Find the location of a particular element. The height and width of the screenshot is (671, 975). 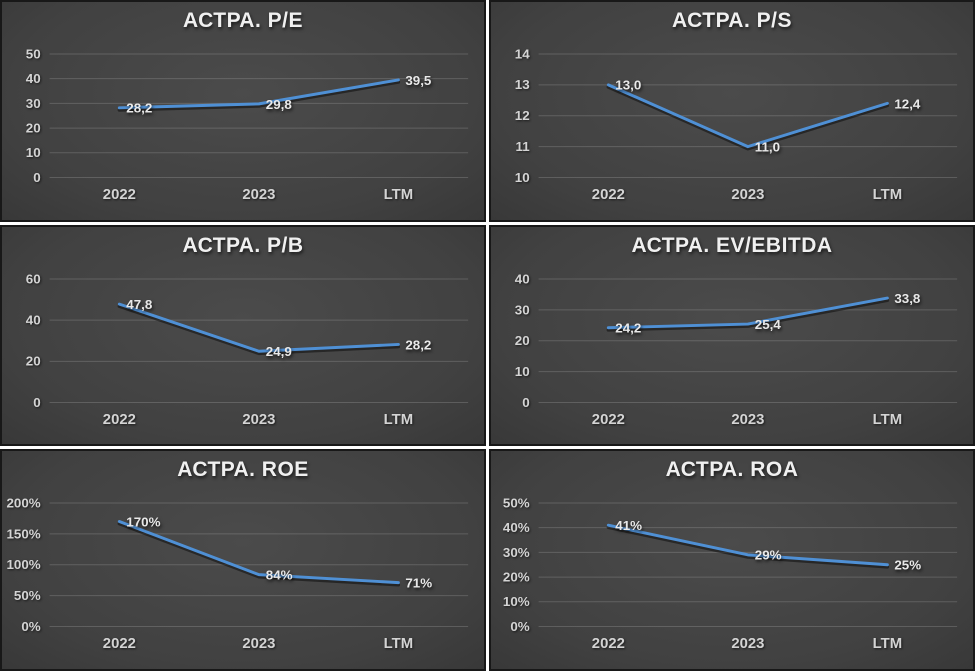

y-axis-tick-label: 100% is located at coordinates (23, 565).